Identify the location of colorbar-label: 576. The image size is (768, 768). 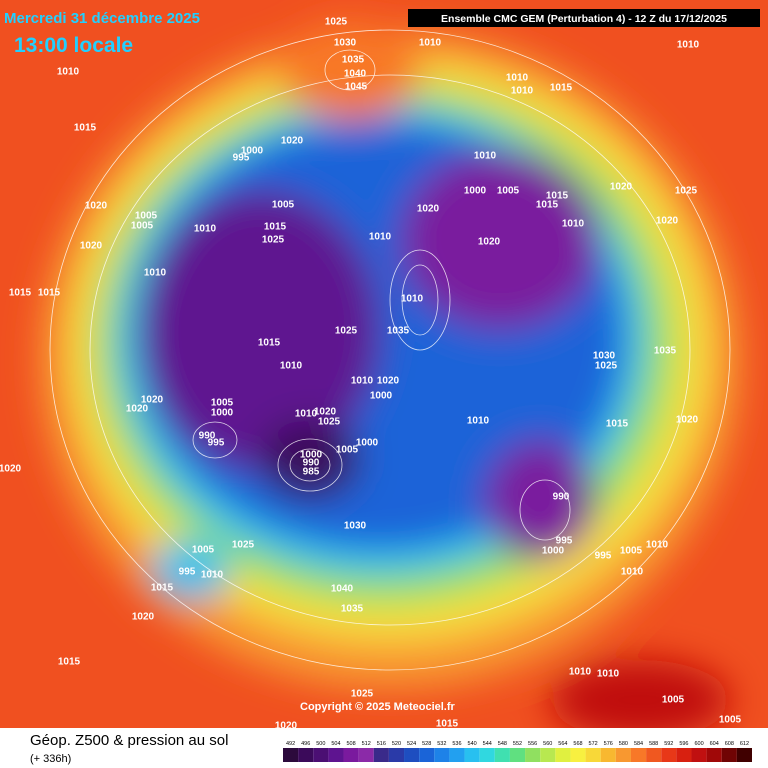
(608, 744).